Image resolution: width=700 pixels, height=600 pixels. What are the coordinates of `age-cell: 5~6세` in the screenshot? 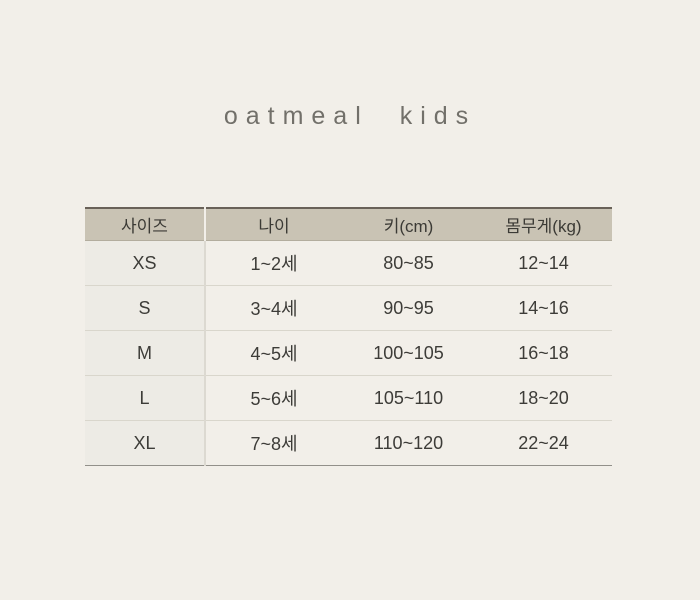 It's located at (273, 398).